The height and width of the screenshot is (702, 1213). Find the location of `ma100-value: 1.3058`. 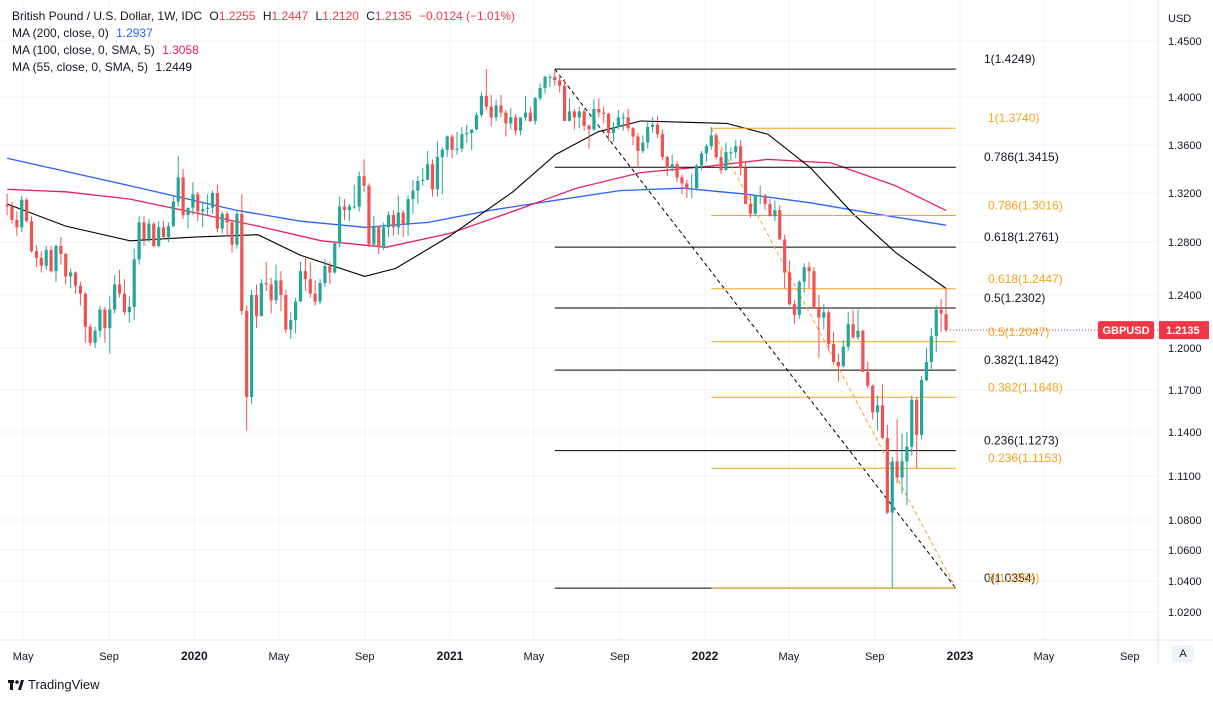

ma100-value: 1.3058 is located at coordinates (180, 50).